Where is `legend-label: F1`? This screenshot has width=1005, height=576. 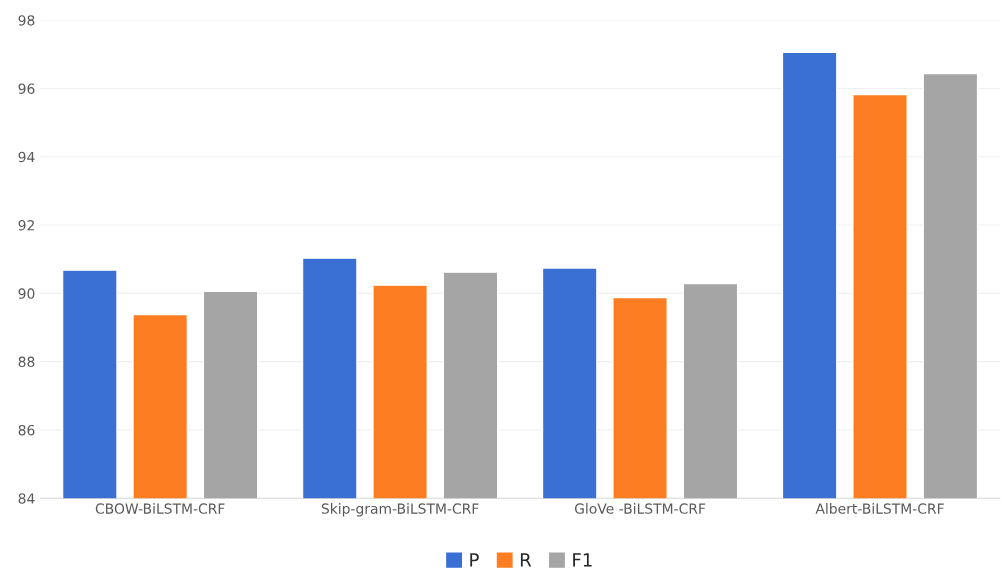
legend-label: F1 is located at coordinates (582, 560).